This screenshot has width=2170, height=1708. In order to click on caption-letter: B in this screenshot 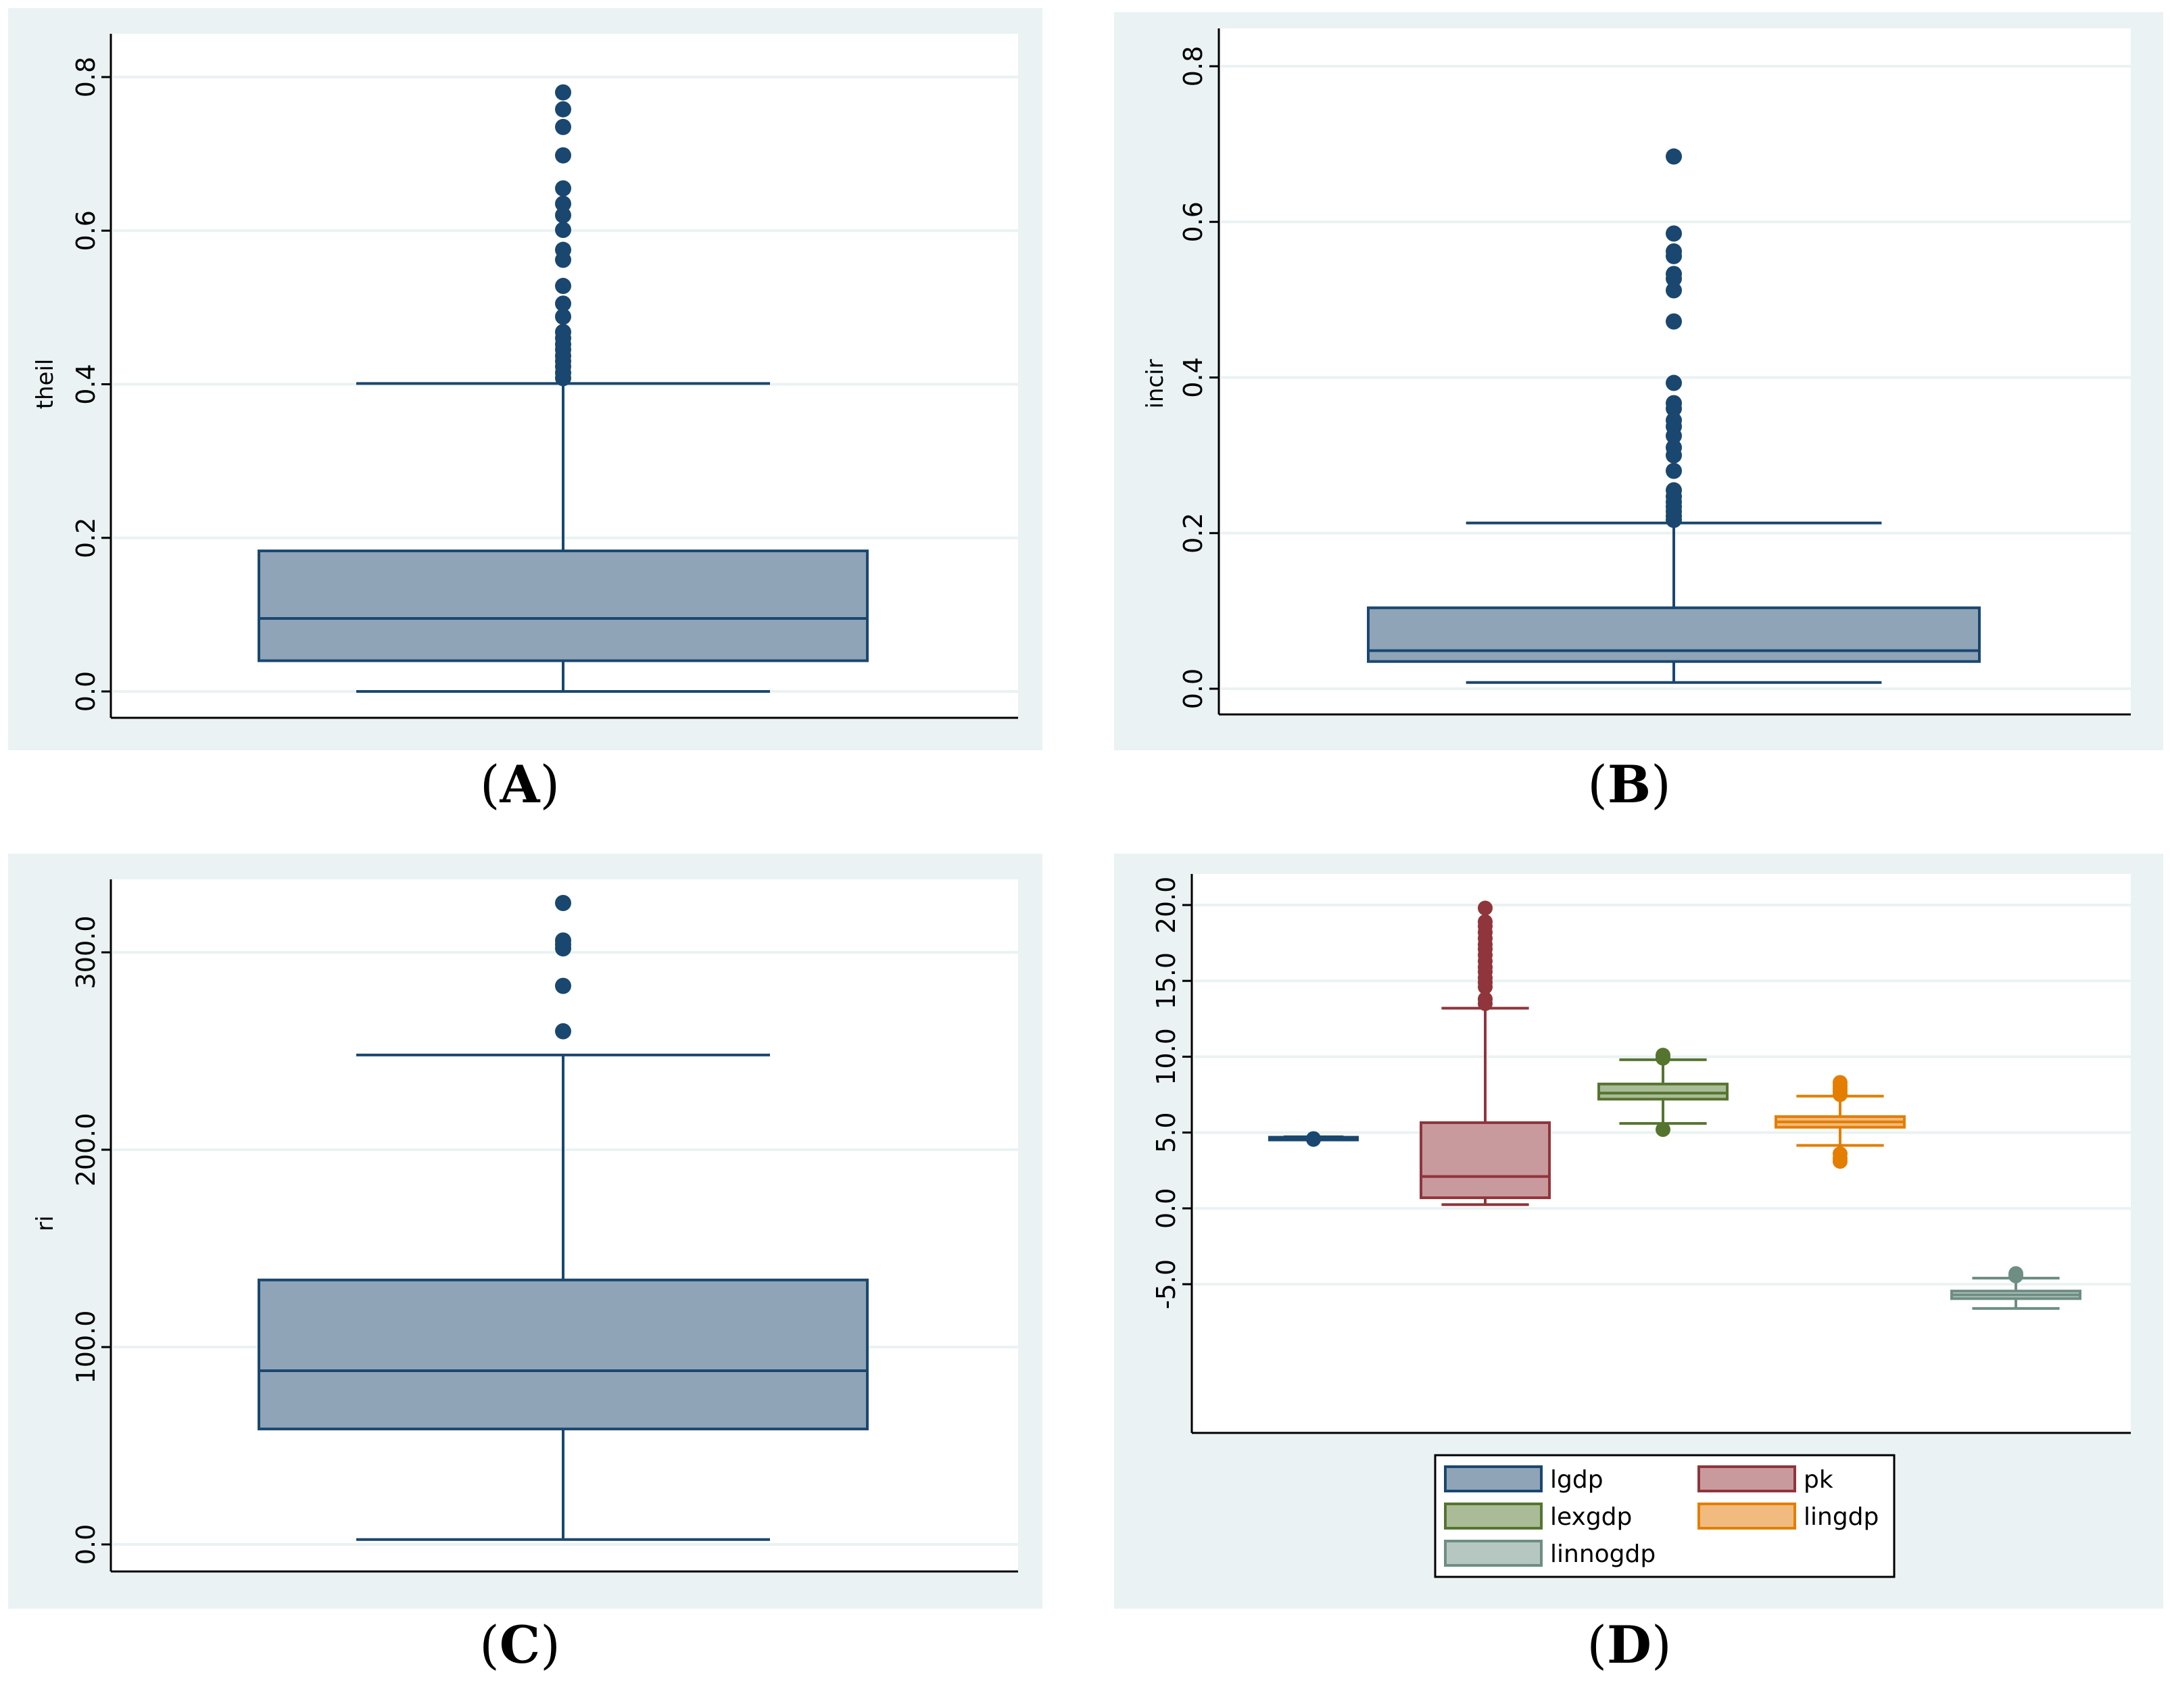, I will do `click(1629, 784)`.